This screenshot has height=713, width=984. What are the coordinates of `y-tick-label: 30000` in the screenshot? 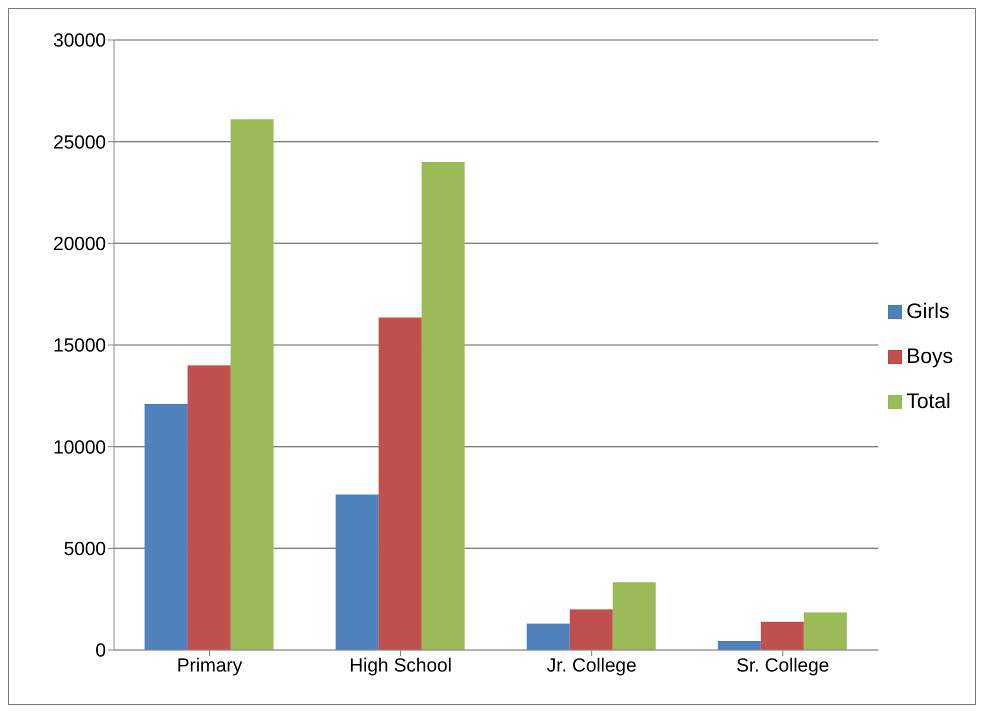 It's located at (79, 41).